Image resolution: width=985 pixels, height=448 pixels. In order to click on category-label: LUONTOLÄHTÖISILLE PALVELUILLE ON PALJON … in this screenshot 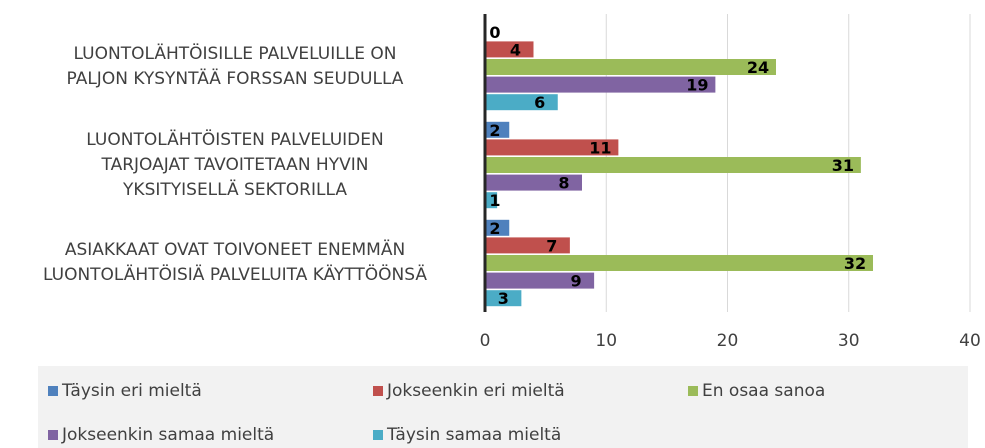, I will do `click(235, 66)`.